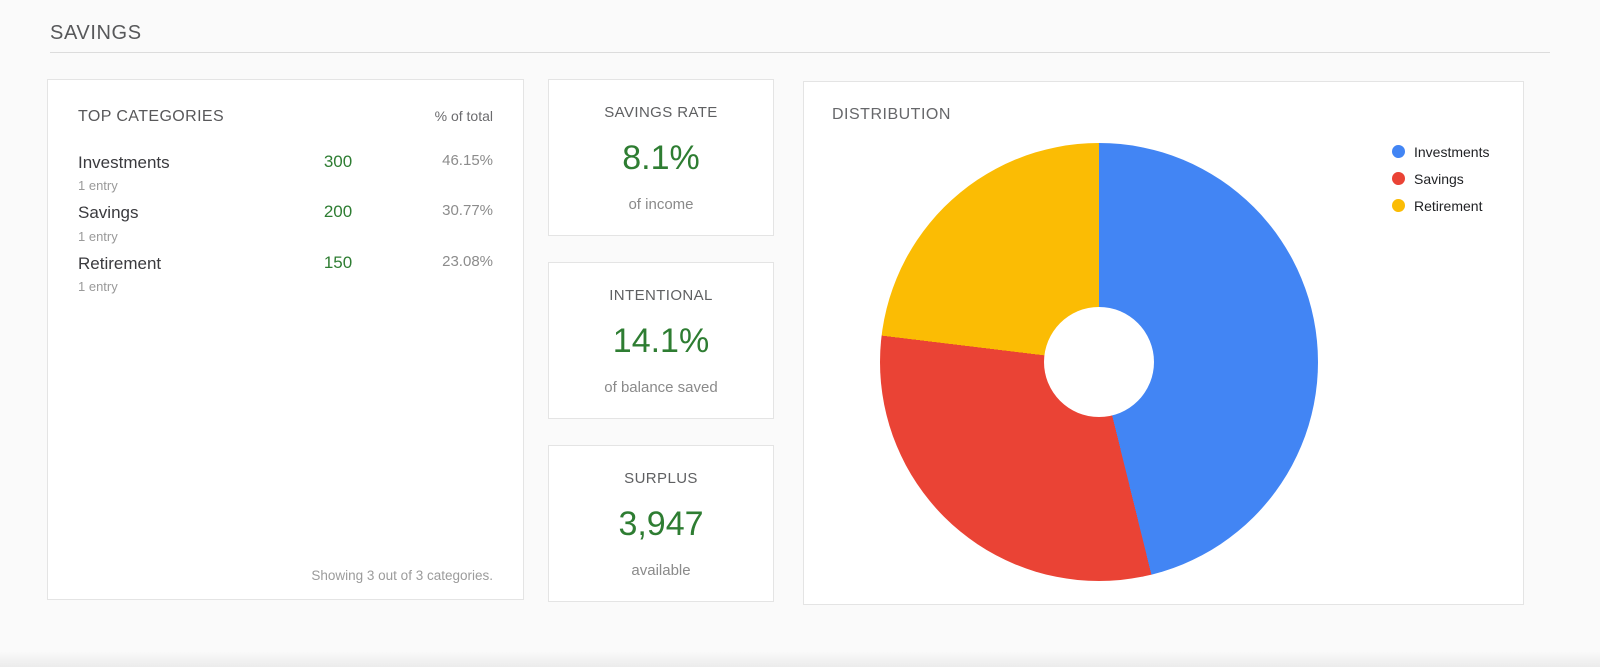 Image resolution: width=1600 pixels, height=667 pixels. I want to click on title-divider, so click(800, 52).